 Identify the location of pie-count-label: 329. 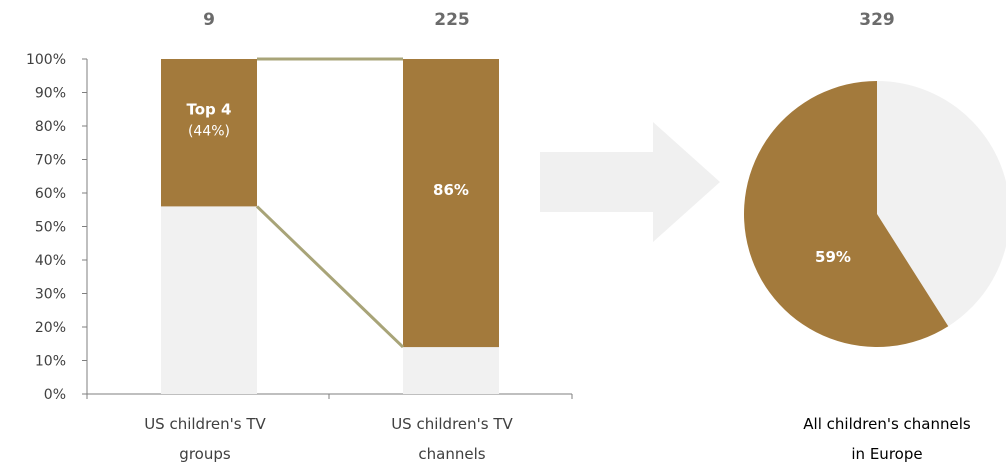
(877, 20).